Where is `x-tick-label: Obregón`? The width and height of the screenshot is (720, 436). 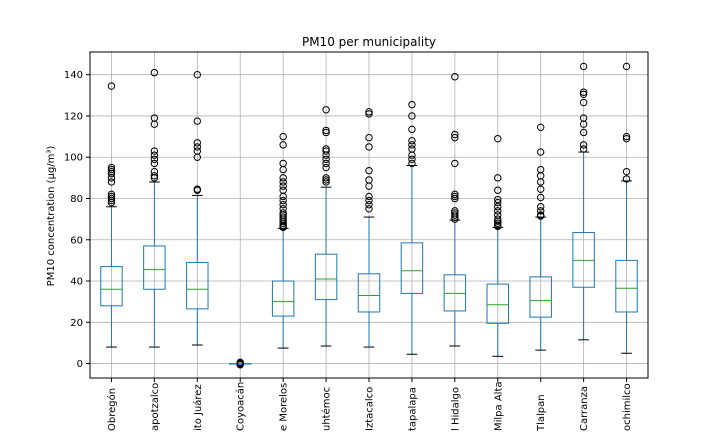 x-tick-label: Obregón is located at coordinates (112, 409).